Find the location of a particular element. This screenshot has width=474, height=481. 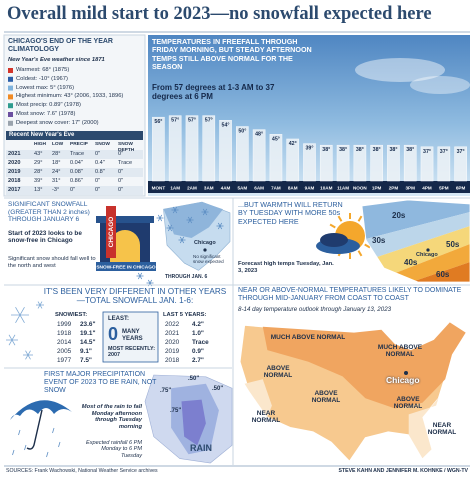

table-column-header: SNOW is located at coordinates (102, 144).